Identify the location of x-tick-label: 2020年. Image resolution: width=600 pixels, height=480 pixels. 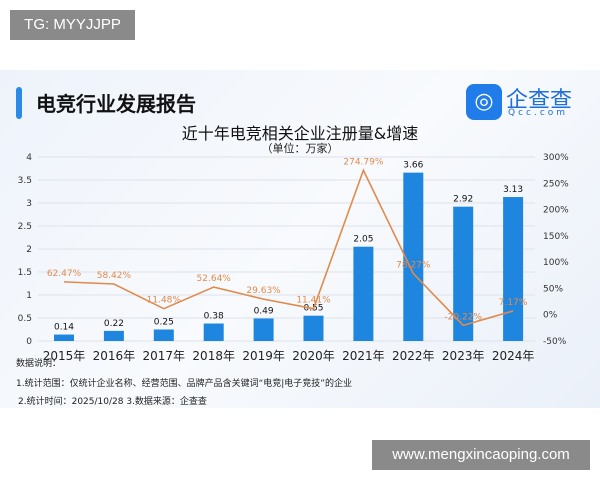
(313, 356).